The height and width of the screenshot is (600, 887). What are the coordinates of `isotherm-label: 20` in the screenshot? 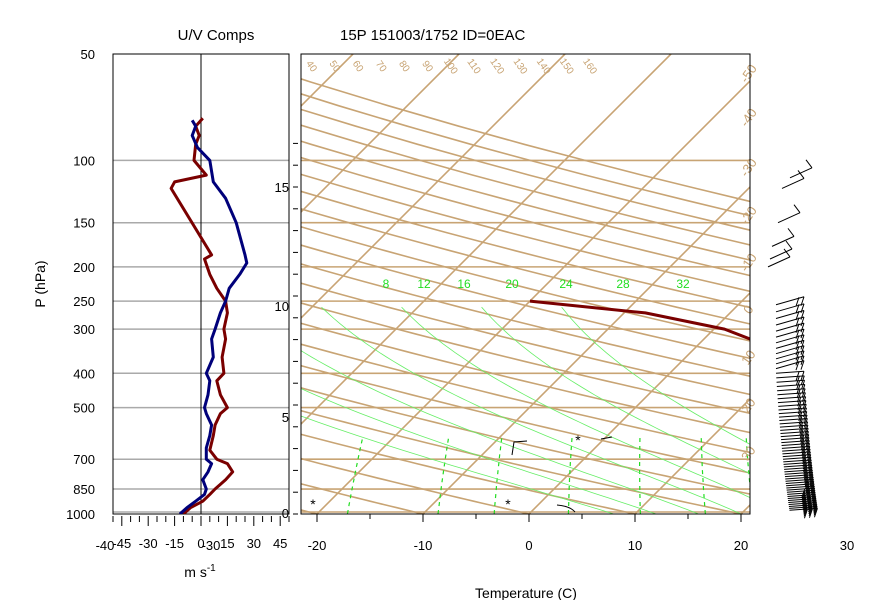 It's located at (748, 405).